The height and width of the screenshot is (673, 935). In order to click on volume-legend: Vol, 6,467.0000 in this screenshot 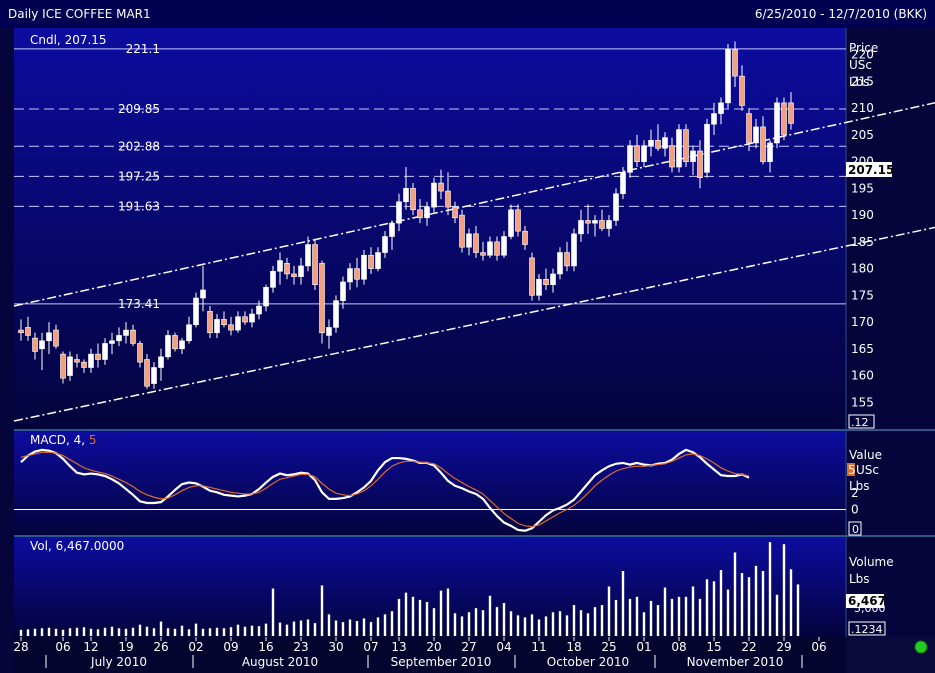, I will do `click(77, 546)`.